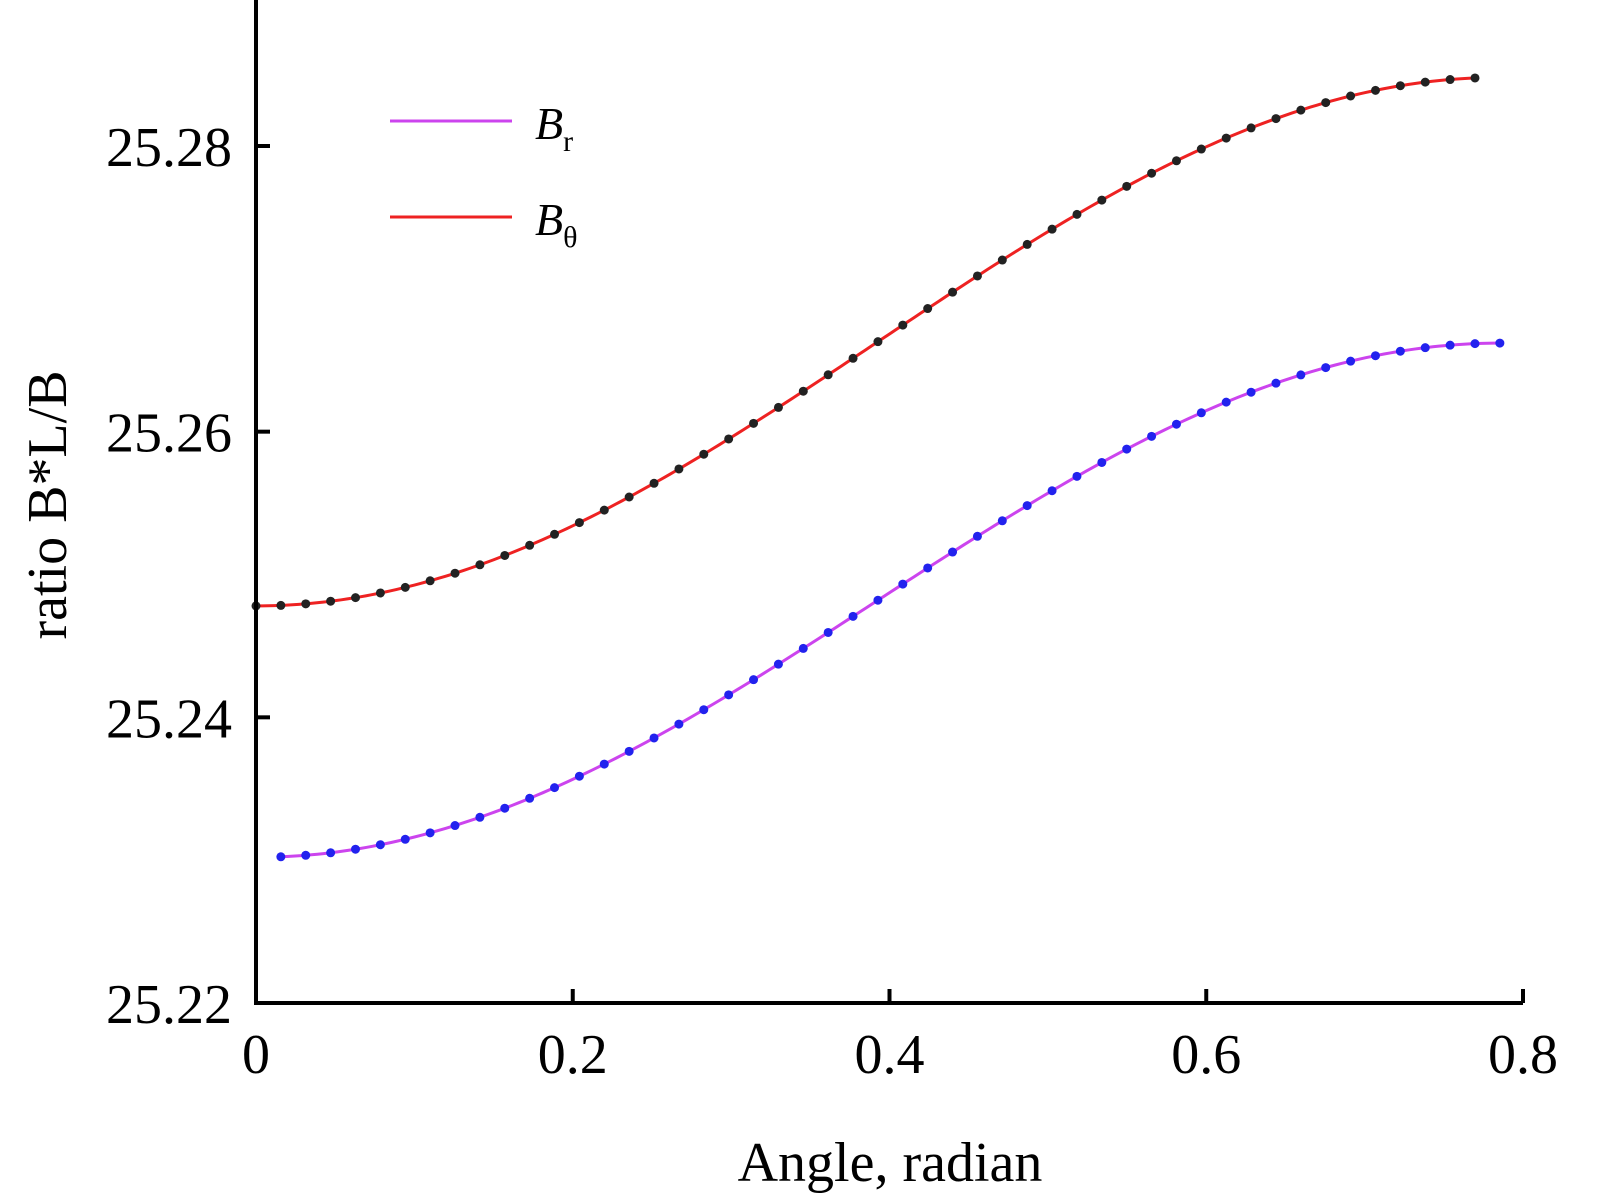  What do you see at coordinates (188, 576) in the screenshot?
I see `y-ticks: 25.22 25.24 25.26 25.28` at bounding box center [188, 576].